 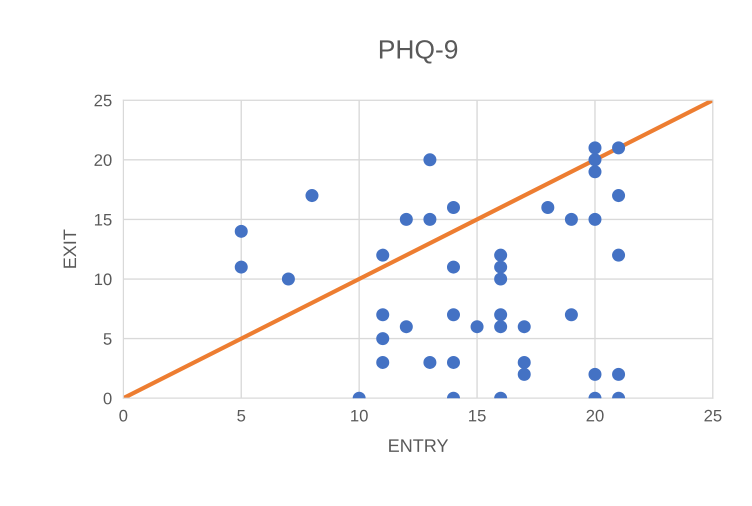 What do you see at coordinates (103, 100) in the screenshot?
I see `y-tick-label: 25` at bounding box center [103, 100].